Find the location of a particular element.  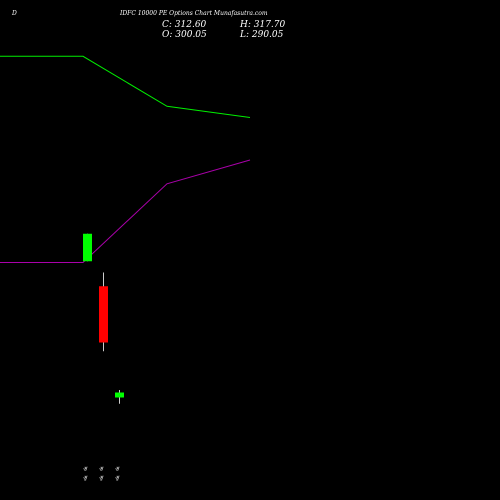

symbol-short: D is located at coordinates (14, 13).